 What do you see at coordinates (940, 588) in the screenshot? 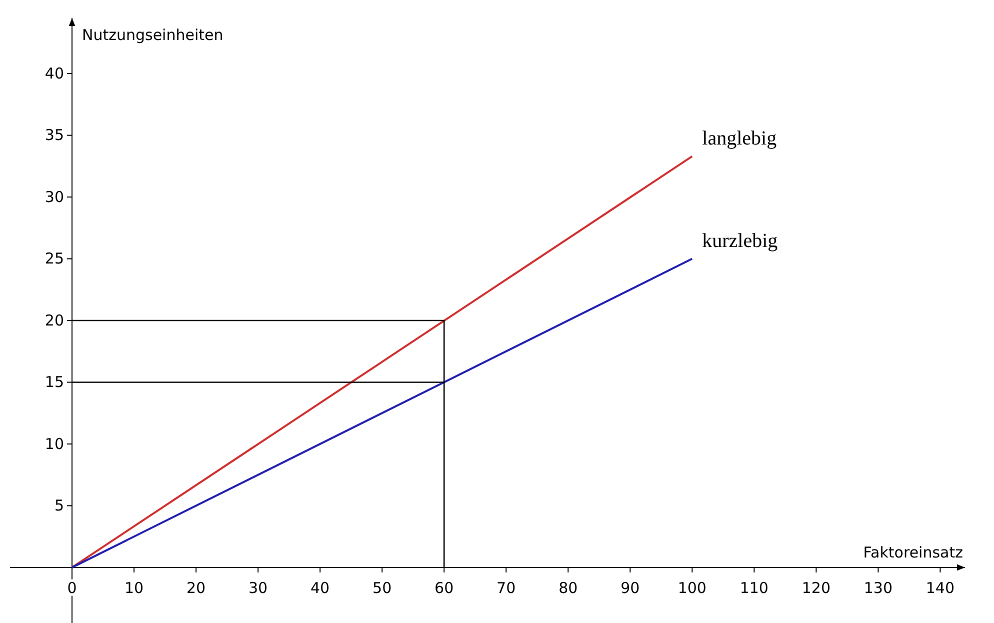
I see `x-tick-label: 140` at bounding box center [940, 588].